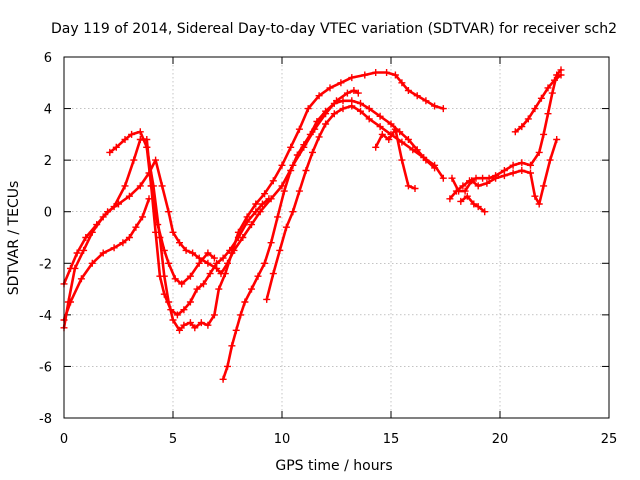  Describe the element at coordinates (48, 110) in the screenshot. I see `y-tick-label: 4` at that location.